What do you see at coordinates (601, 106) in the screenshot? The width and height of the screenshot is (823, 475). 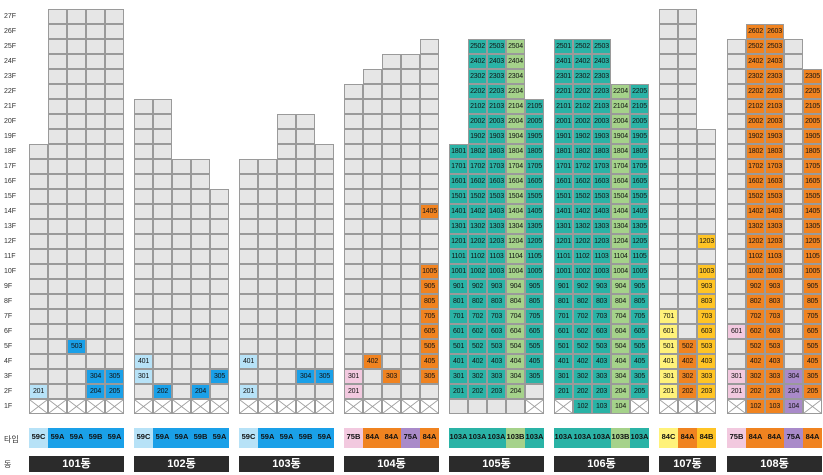 I see `unit-cell: 2103` at bounding box center [601, 106].